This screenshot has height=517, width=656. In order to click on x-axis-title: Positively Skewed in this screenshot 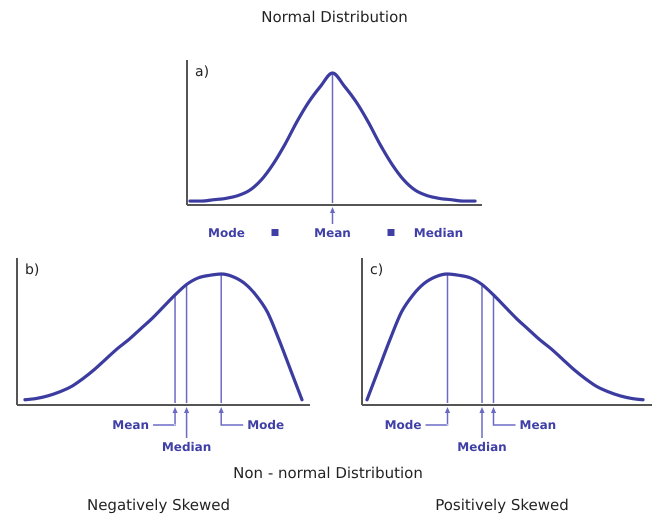, I will do `click(502, 505)`.